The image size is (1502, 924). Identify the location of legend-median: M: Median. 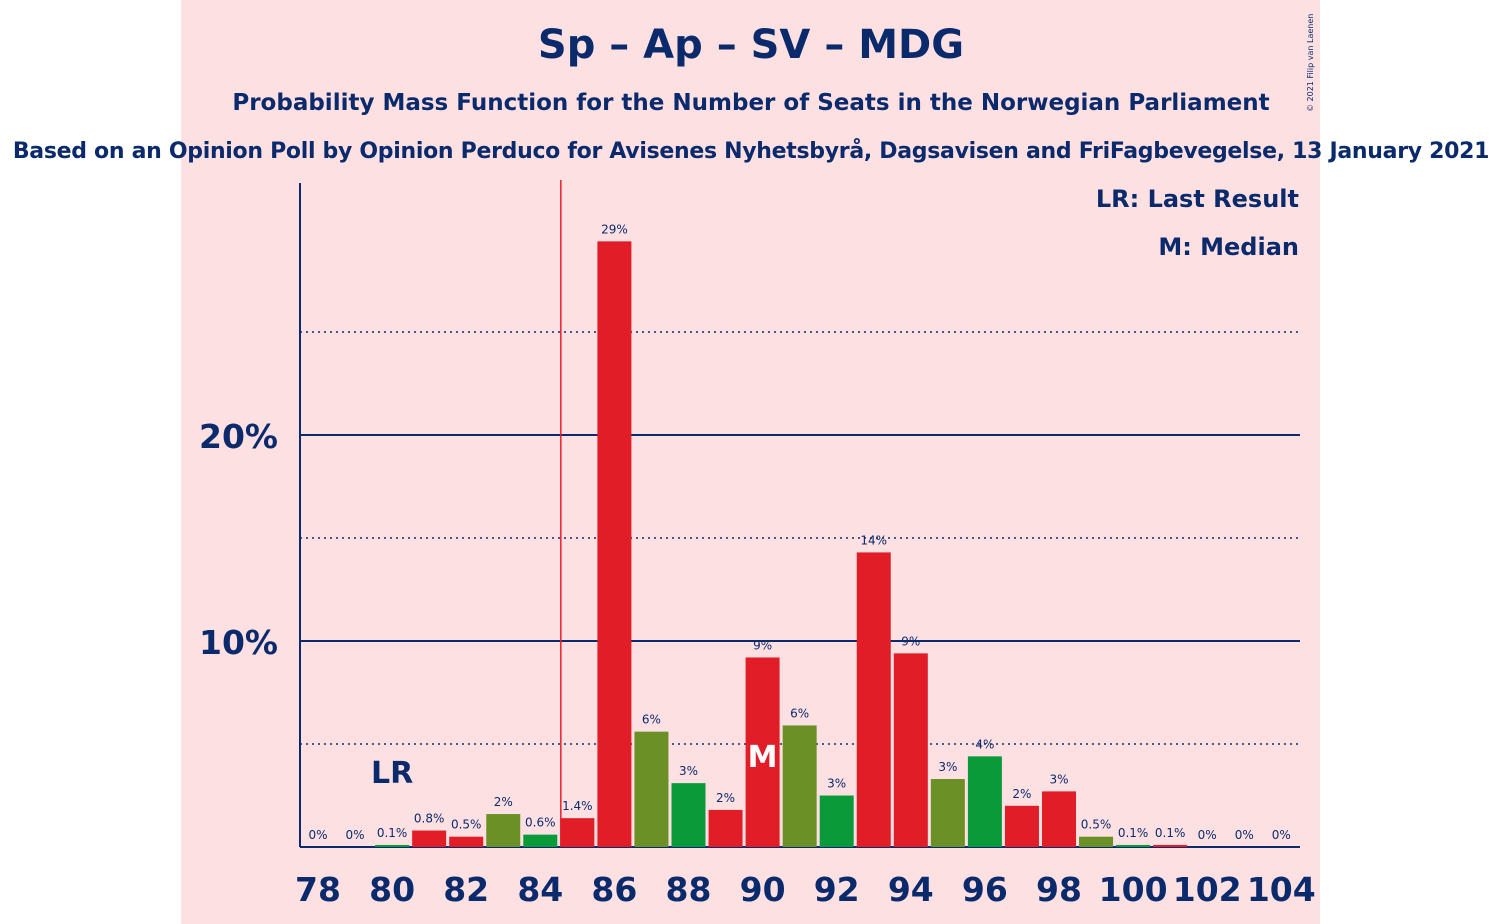
(1228, 247).